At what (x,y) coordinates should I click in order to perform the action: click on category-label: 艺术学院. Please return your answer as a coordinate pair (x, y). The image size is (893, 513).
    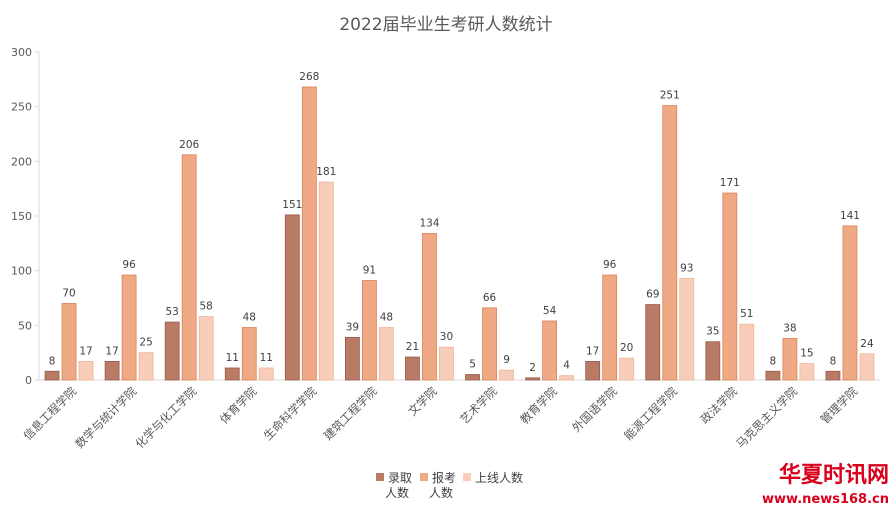
    Looking at the image, I should click on (478, 405).